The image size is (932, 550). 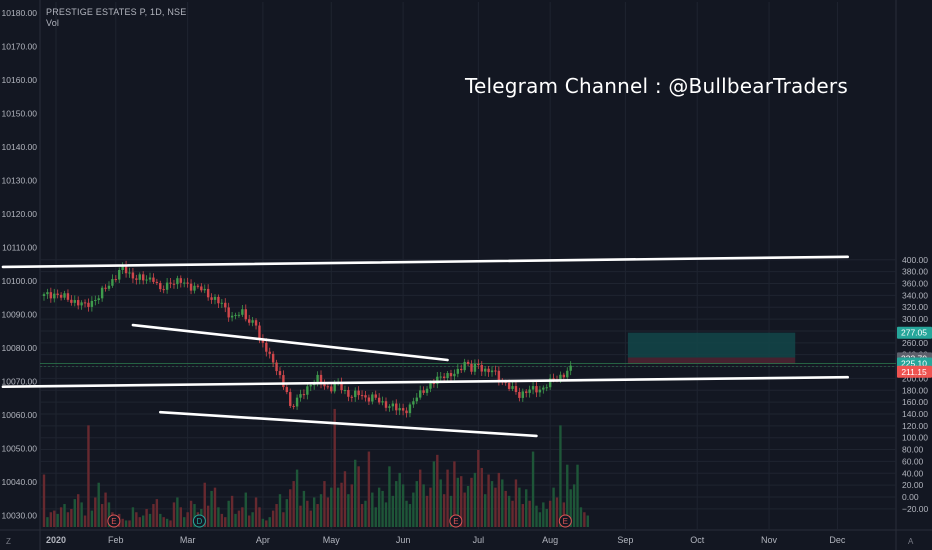 I want to click on dividend-badge, so click(x=199, y=521).